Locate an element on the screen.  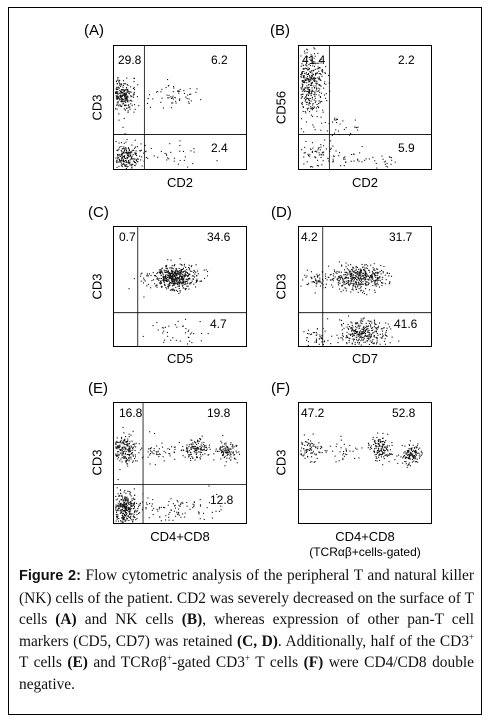
quadrant-ur-b: 2.2 is located at coordinates (406, 60).